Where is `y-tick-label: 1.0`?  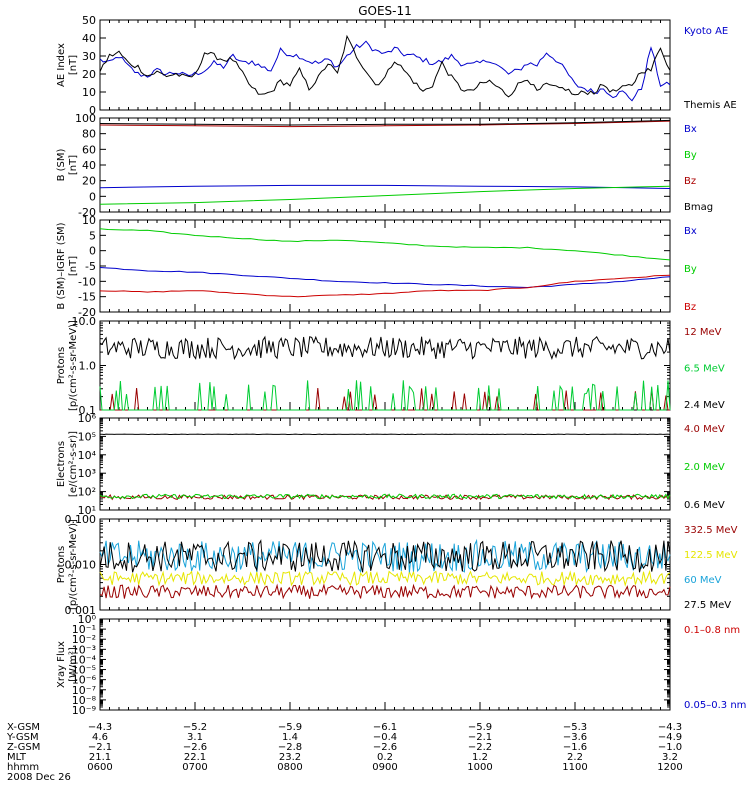 y-tick-label: 1.0 is located at coordinates (88, 366).